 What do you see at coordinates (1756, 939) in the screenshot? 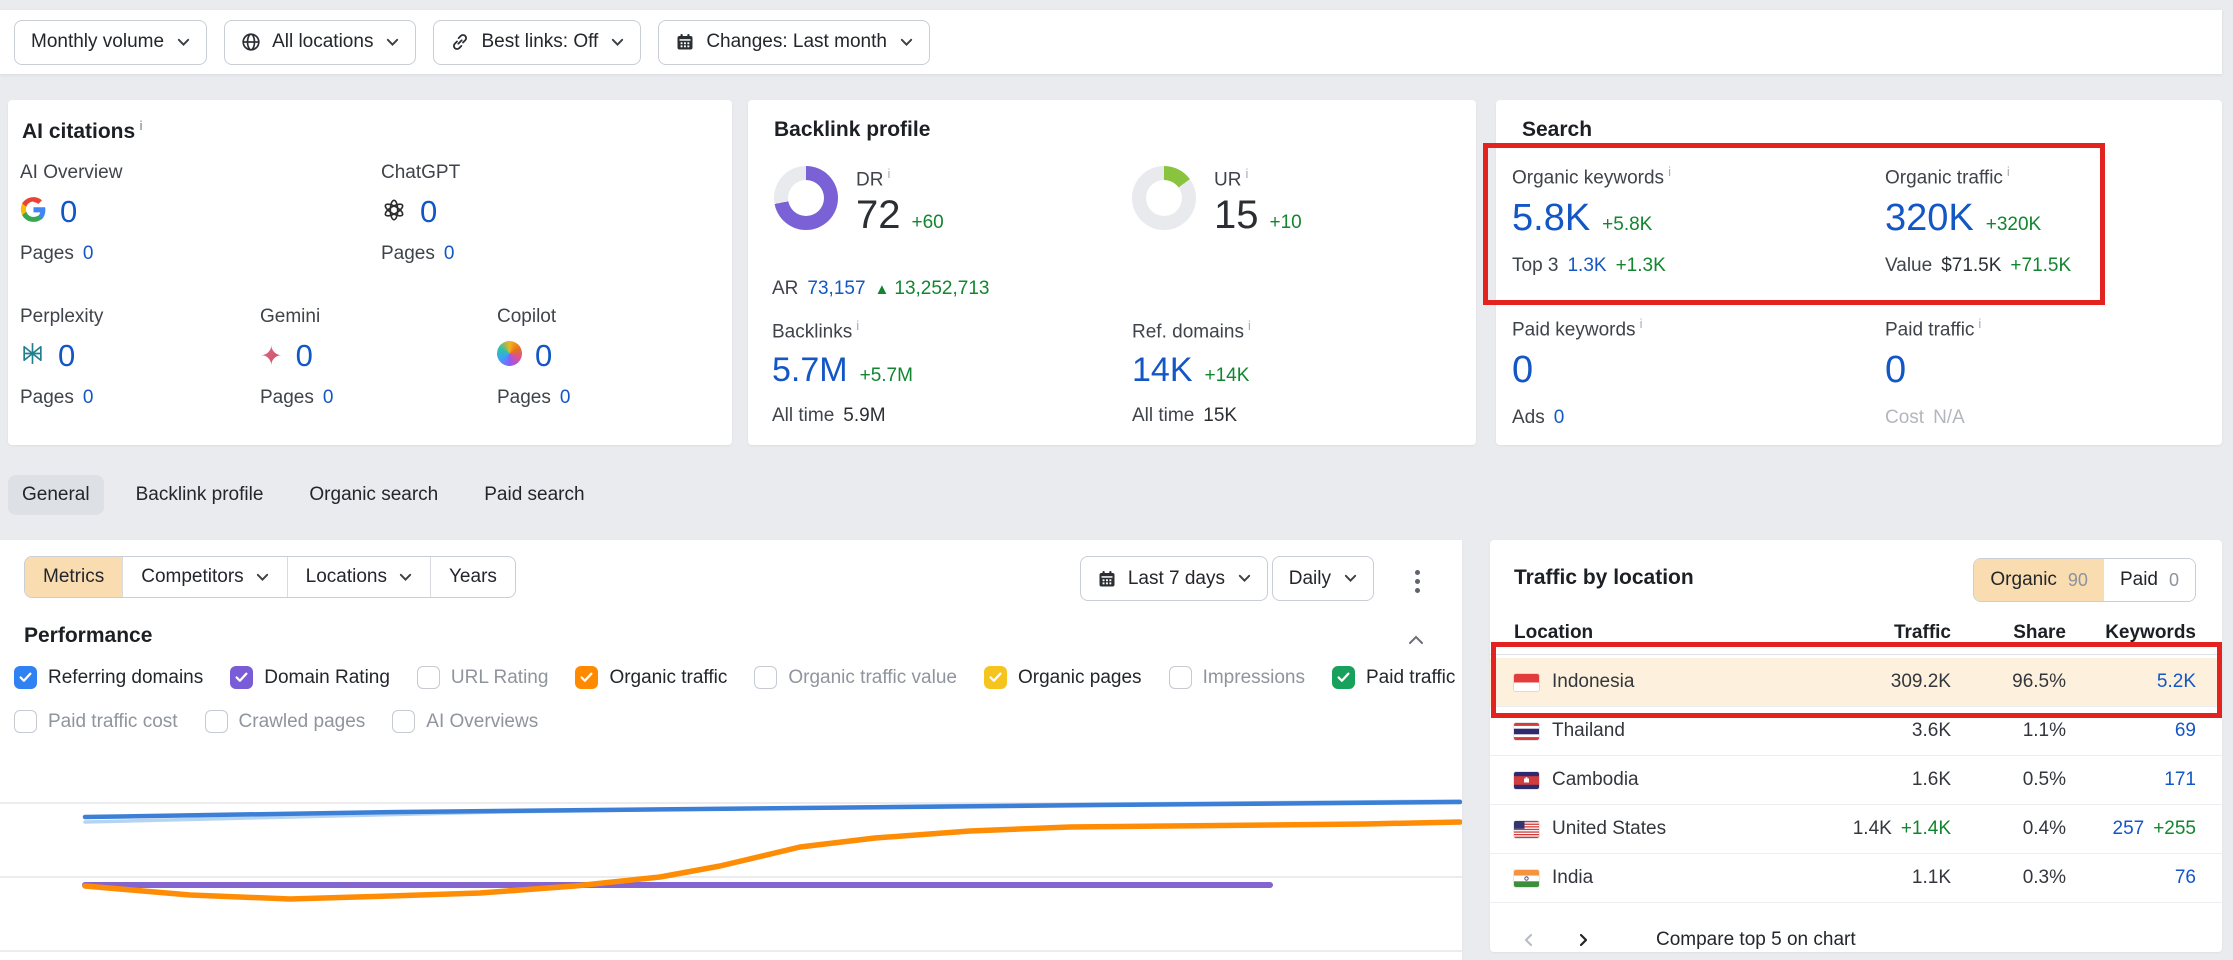
I see `compare-top5-link: Compare top 5 on chart` at bounding box center [1756, 939].